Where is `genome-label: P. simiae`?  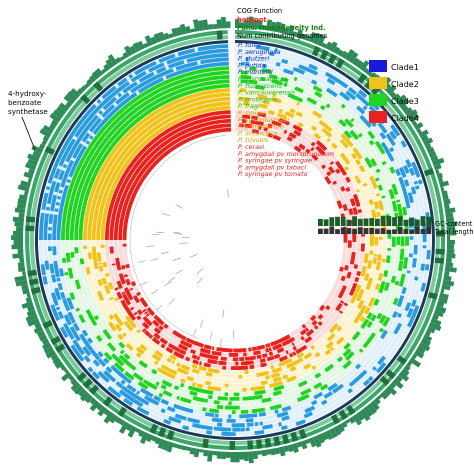 genome-label: P. simiae is located at coordinates (252, 113).